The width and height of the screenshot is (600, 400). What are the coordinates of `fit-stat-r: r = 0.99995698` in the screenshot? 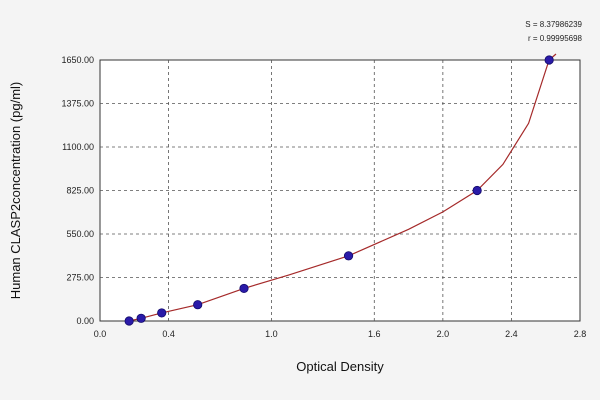 It's located at (555, 38).